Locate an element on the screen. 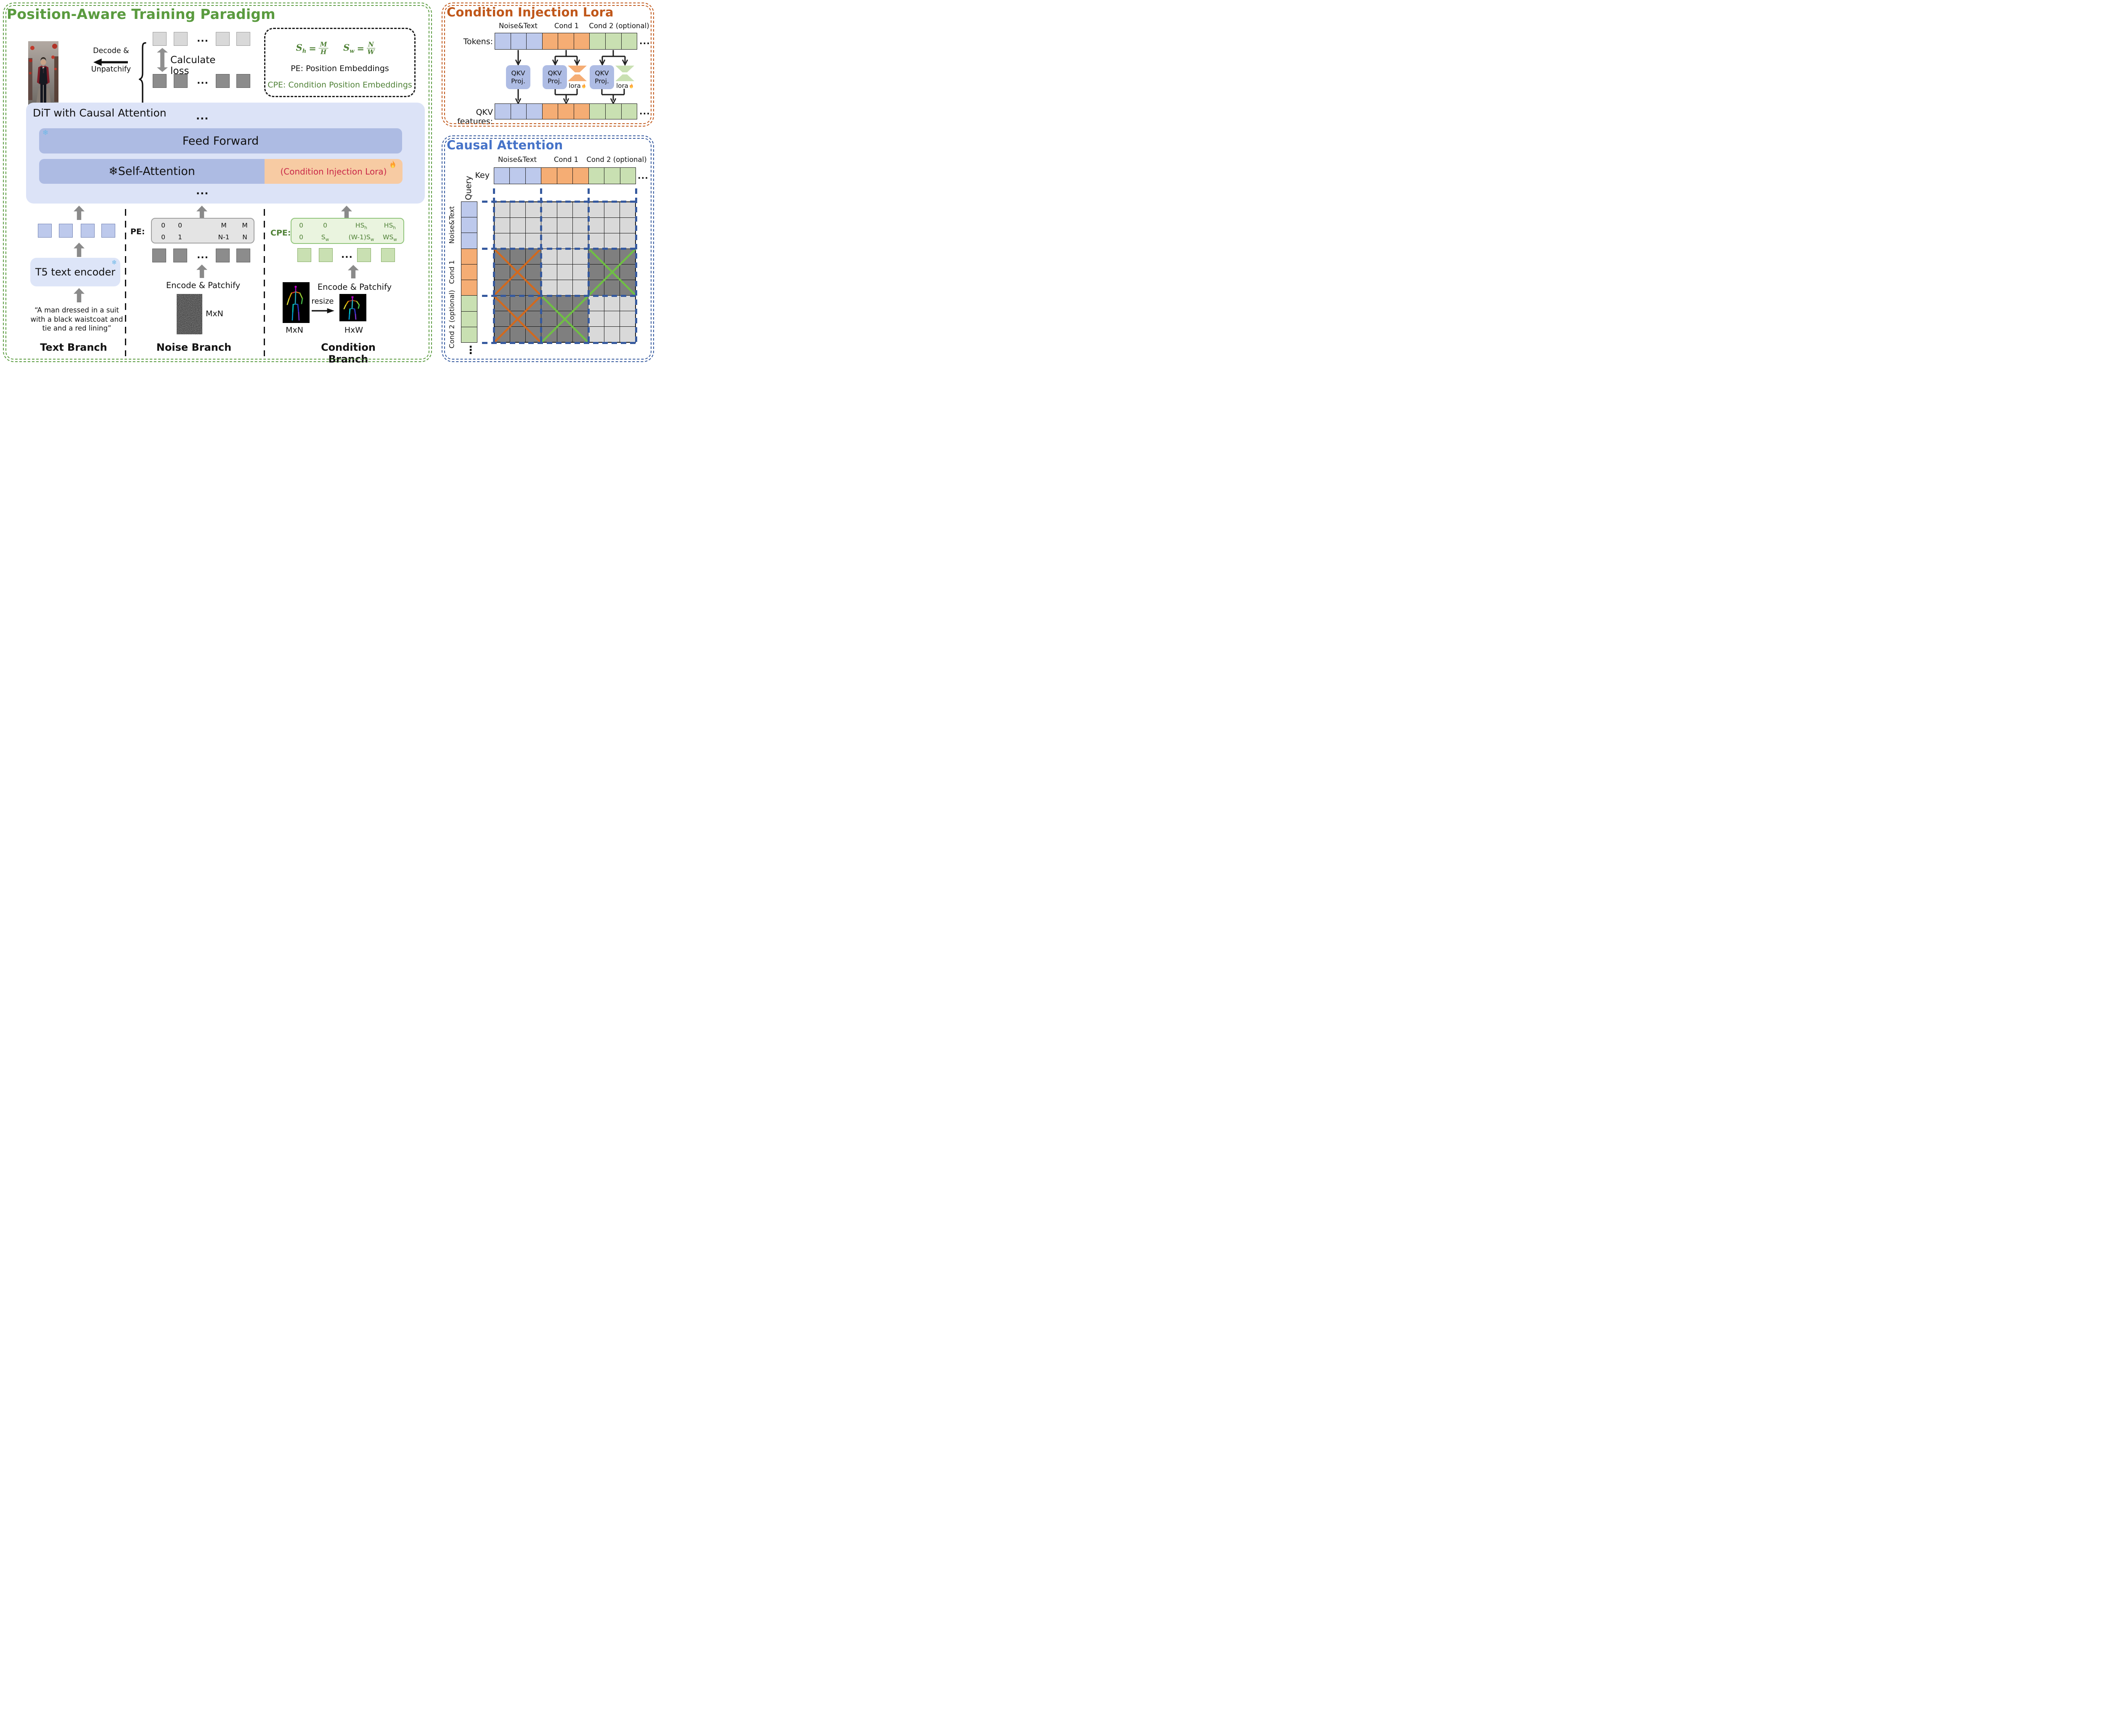  qkv-features-strip is located at coordinates (566, 111).